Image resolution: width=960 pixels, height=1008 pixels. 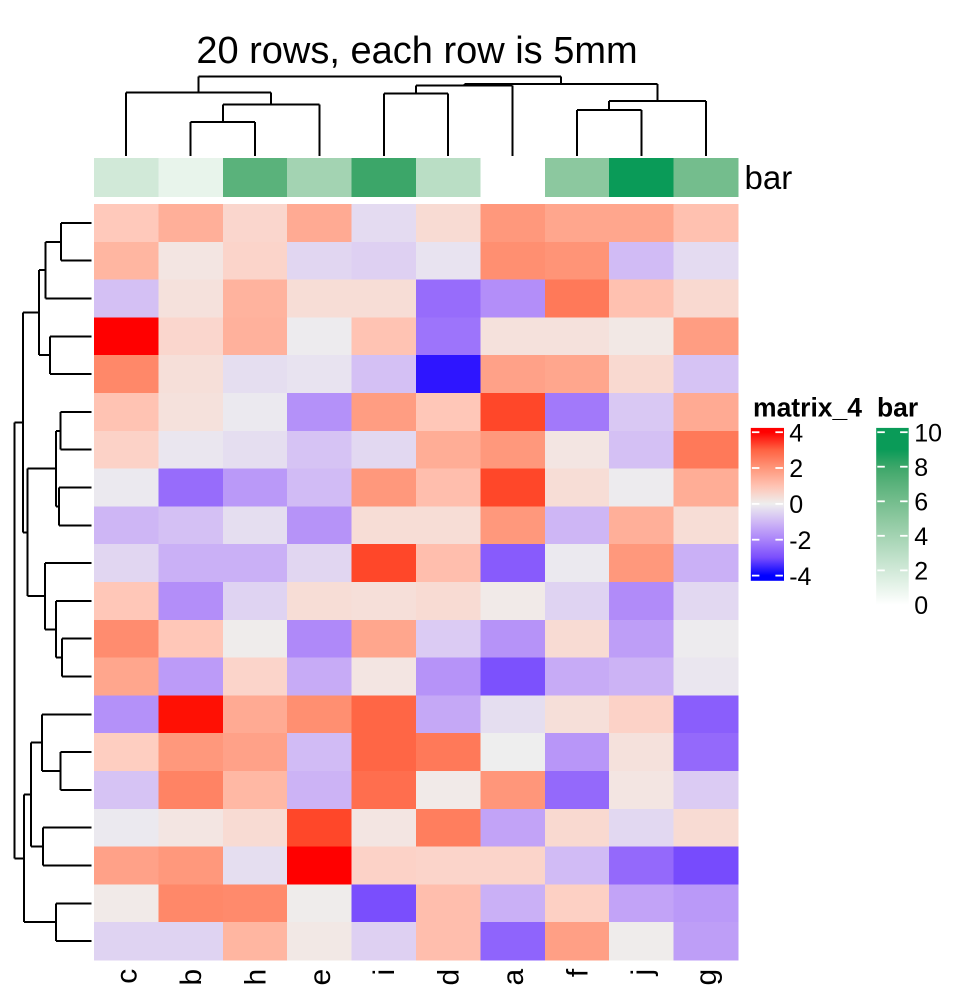 I want to click on svg-text: -4, so click(x=800, y=577).